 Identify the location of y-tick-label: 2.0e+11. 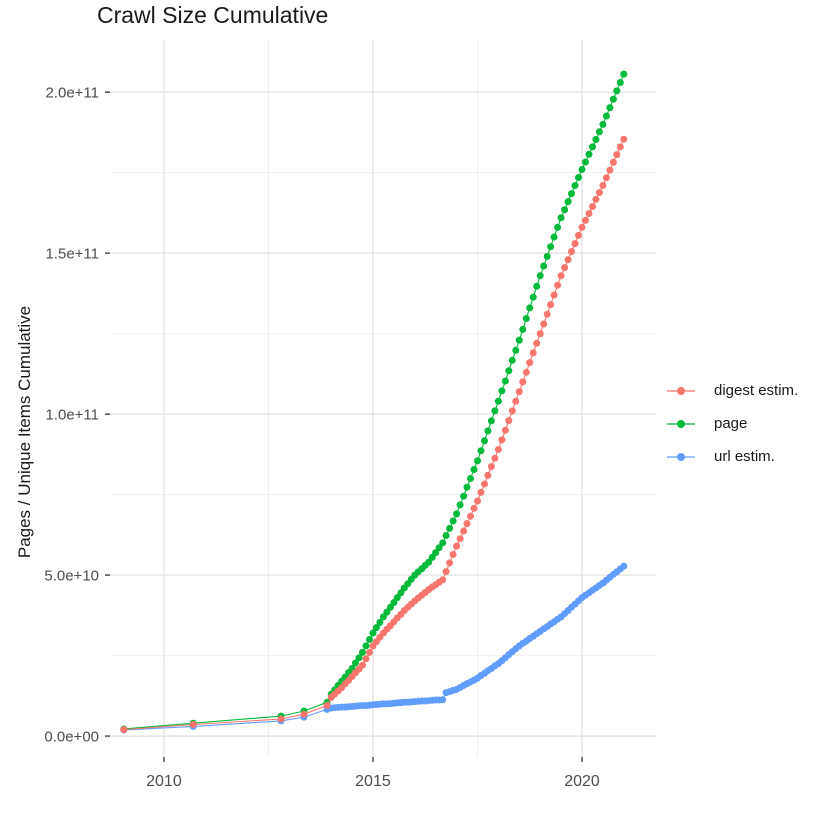
(72, 93).